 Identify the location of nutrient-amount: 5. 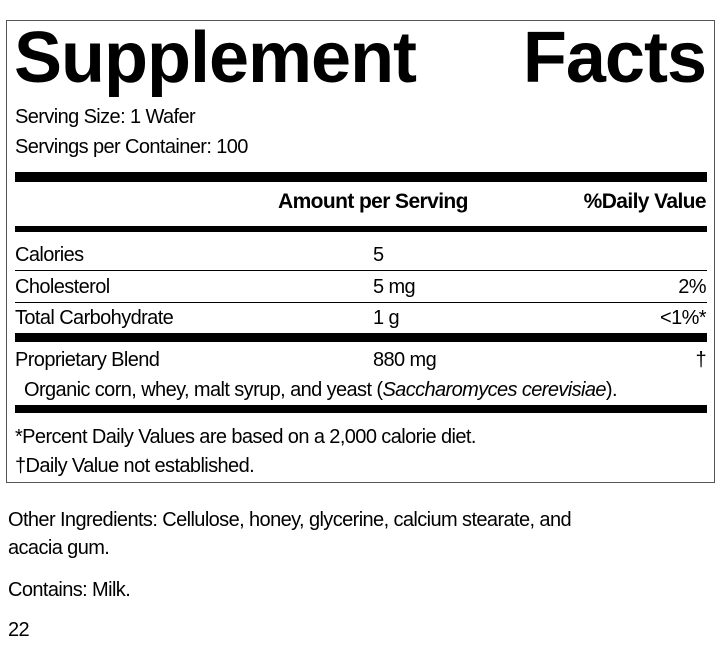
(378, 255).